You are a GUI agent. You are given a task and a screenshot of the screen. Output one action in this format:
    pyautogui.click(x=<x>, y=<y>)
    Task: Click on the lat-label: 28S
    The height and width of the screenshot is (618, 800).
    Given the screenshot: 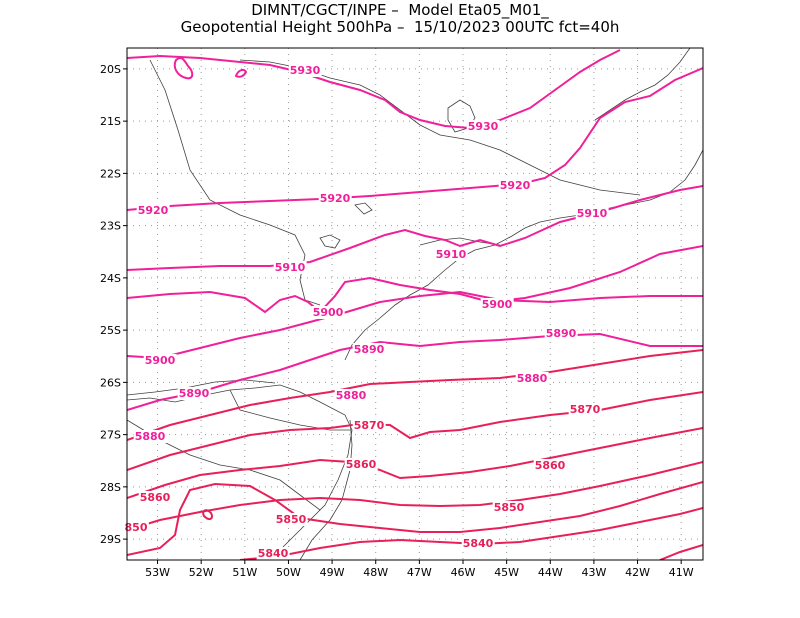 What is the action you would take?
    pyautogui.click(x=110, y=487)
    